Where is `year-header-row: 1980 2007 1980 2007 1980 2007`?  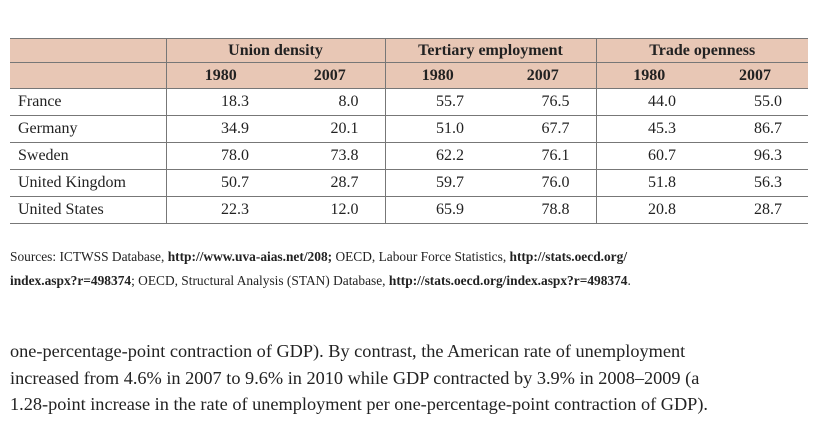
year-header-row: 1980 2007 1980 2007 1980 2007 is located at coordinates (409, 75).